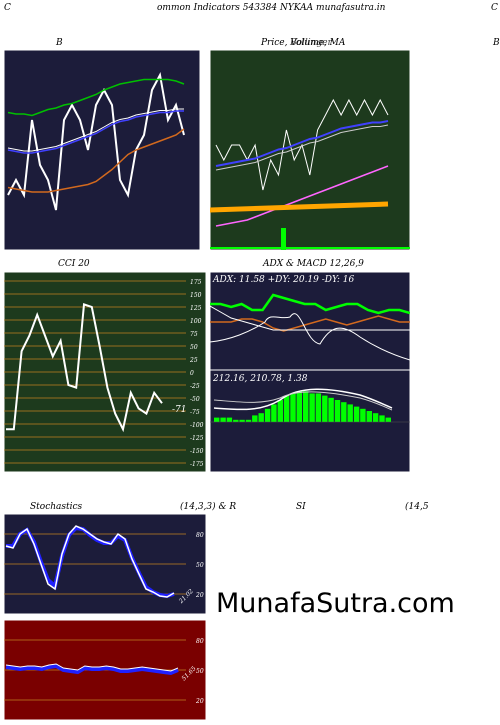 Image resolution: width=500 pixels, height=725 pixels. Describe the element at coordinates (494, 8) in the screenshot. I see `header-right: C` at that location.